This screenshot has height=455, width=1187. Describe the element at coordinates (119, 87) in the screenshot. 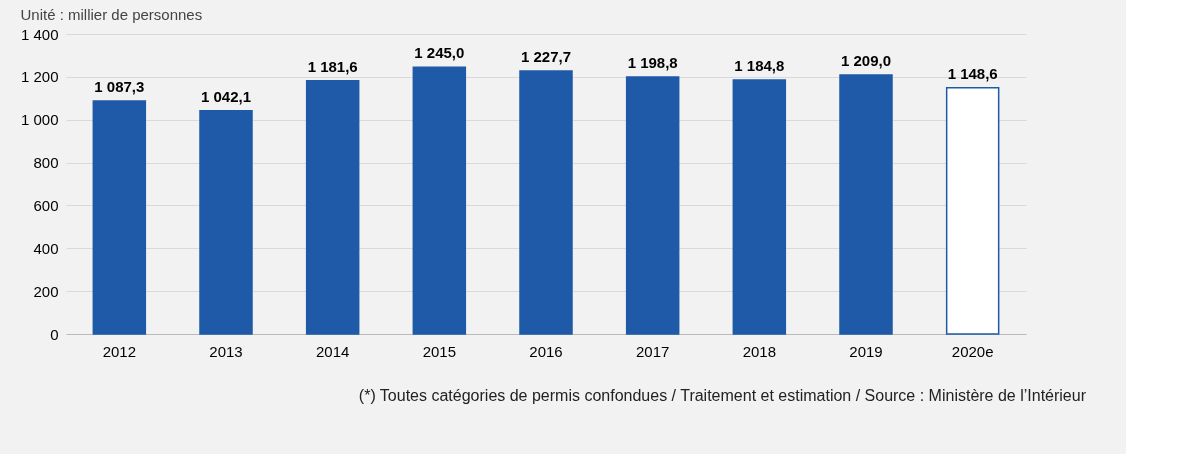

I see `data-label: 1 087,3` at that location.